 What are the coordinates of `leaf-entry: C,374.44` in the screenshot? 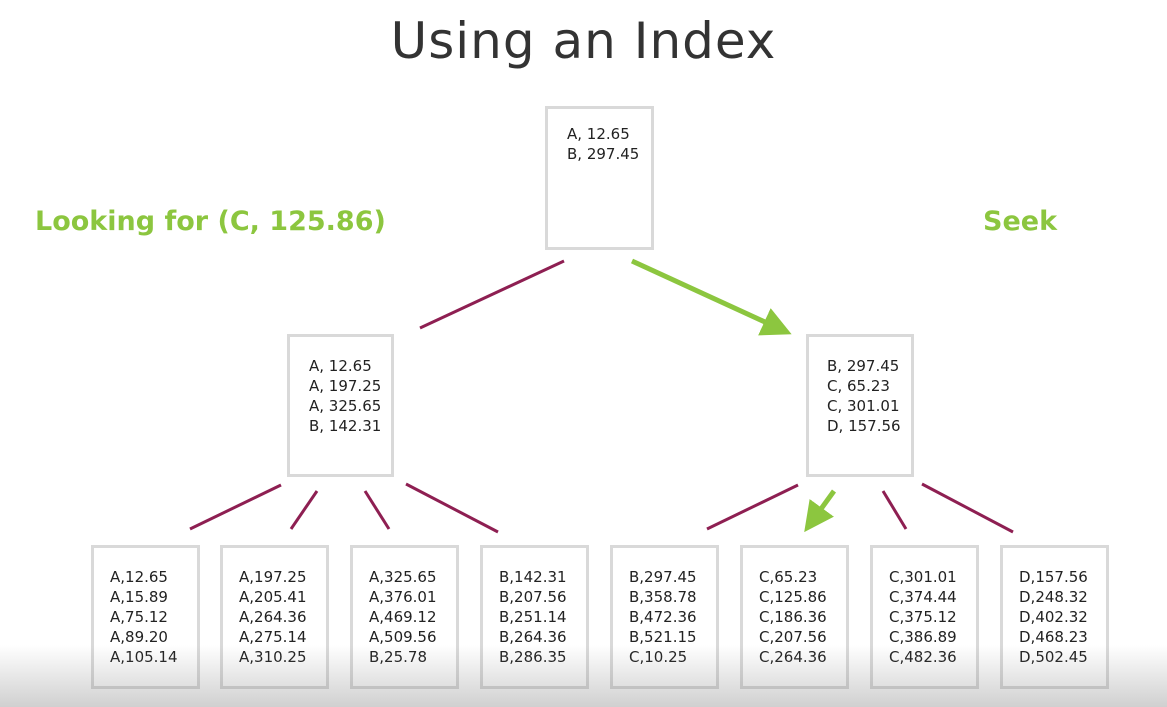 It's located at (923, 597).